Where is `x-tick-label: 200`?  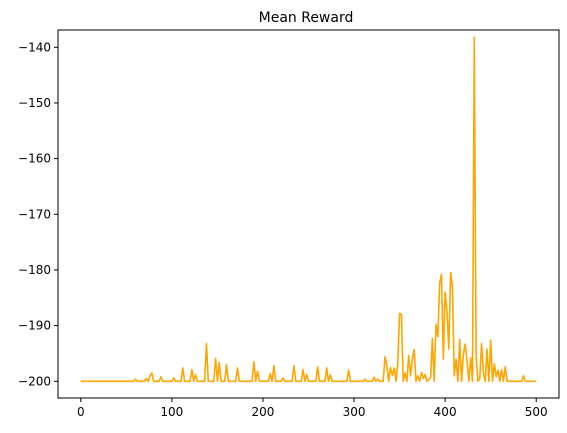
x-tick-label: 200 is located at coordinates (263, 412).